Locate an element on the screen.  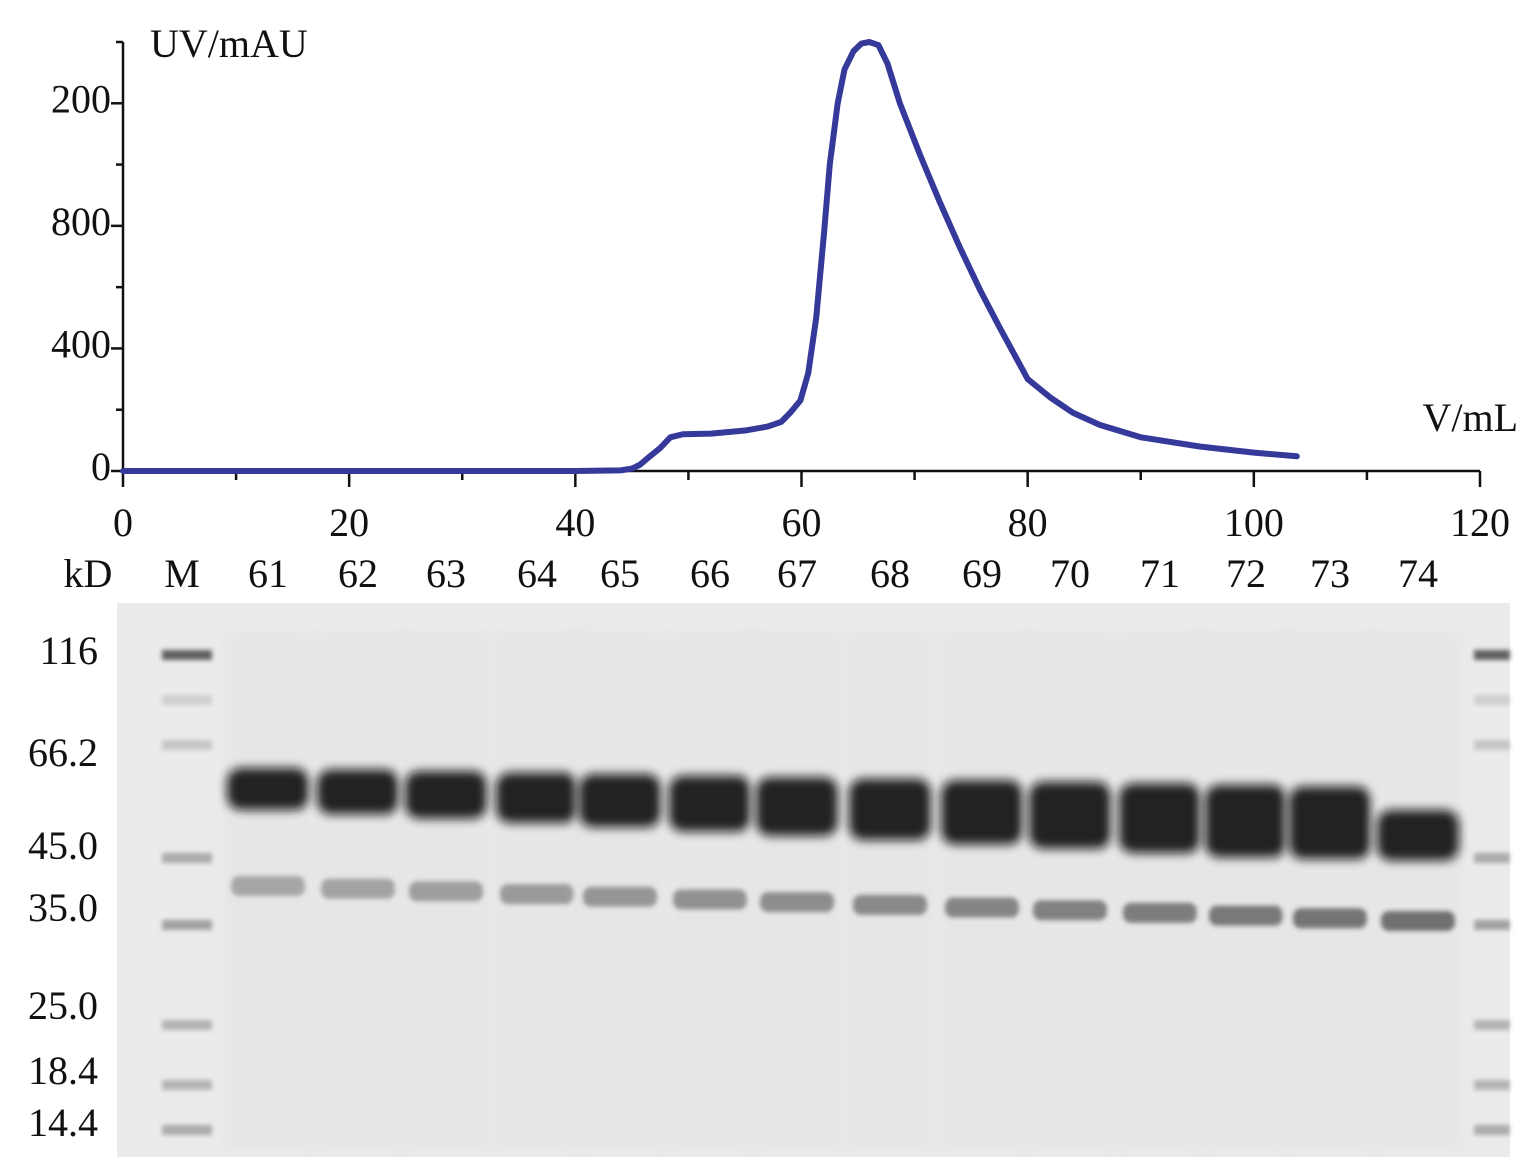
lane-label: 74 is located at coordinates (1418, 573).